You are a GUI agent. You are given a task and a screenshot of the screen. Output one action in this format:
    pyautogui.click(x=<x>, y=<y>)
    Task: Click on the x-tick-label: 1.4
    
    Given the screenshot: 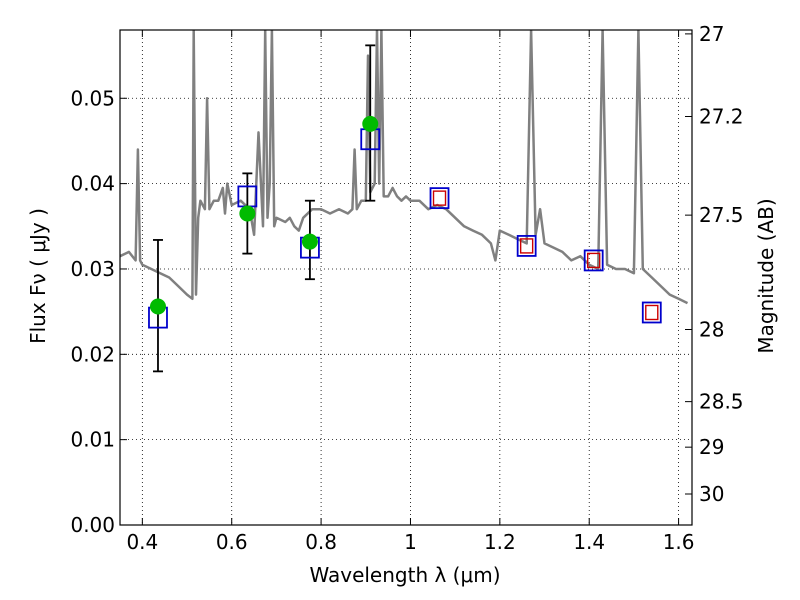 What is the action you would take?
    pyautogui.click(x=589, y=542)
    